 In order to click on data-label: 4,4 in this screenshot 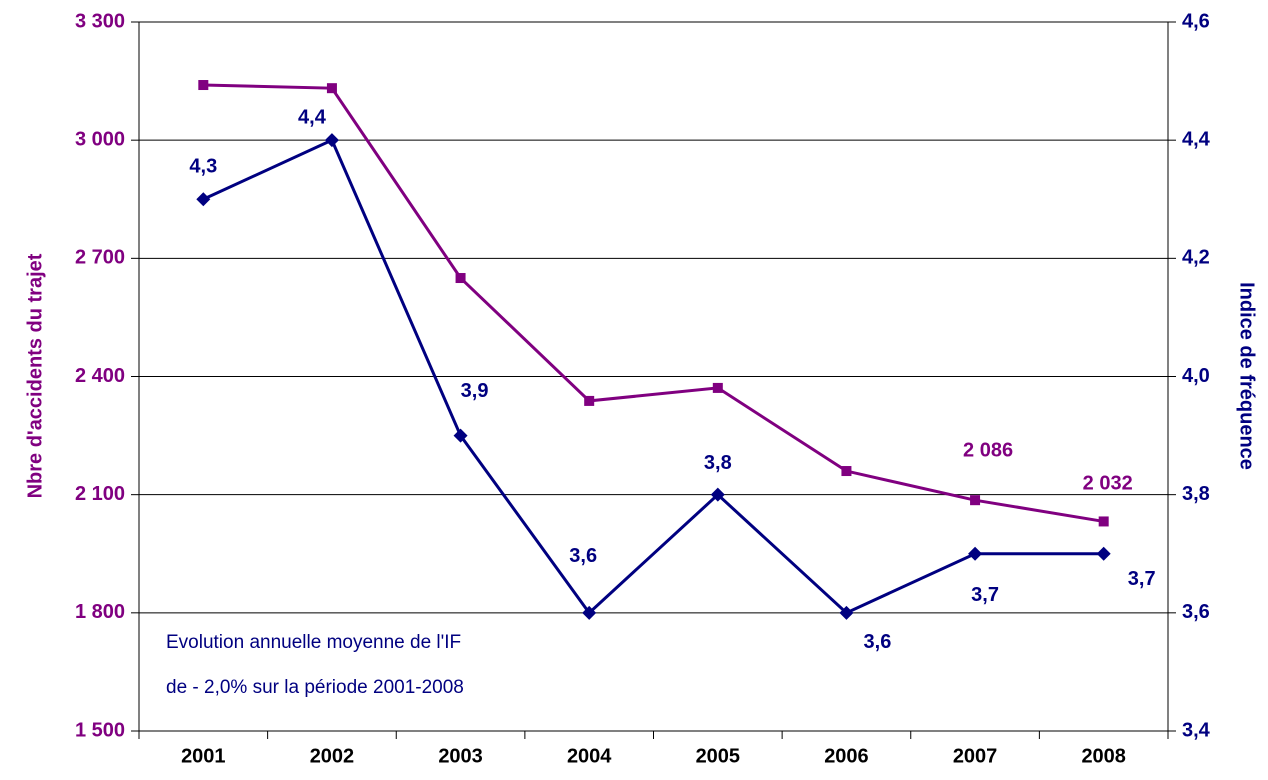, I will do `click(312, 117)`.